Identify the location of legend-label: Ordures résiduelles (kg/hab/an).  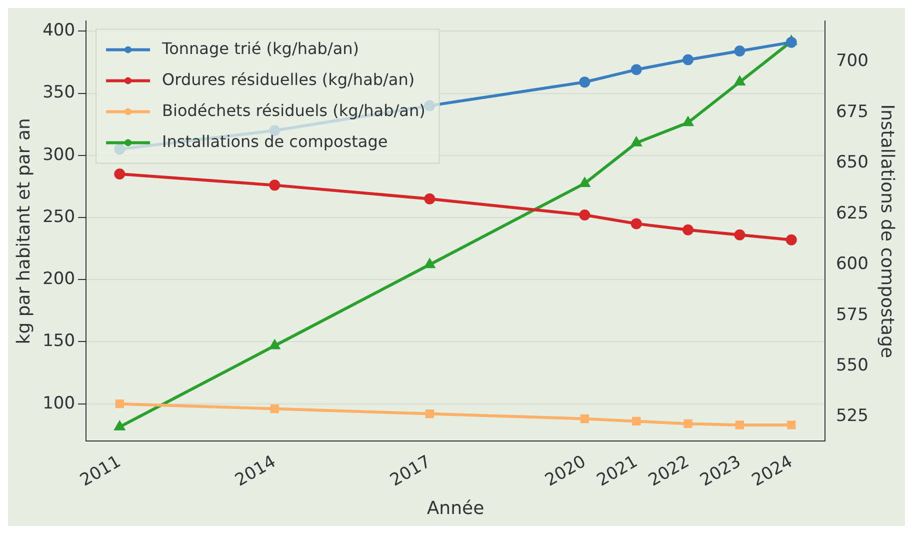
(288, 79).